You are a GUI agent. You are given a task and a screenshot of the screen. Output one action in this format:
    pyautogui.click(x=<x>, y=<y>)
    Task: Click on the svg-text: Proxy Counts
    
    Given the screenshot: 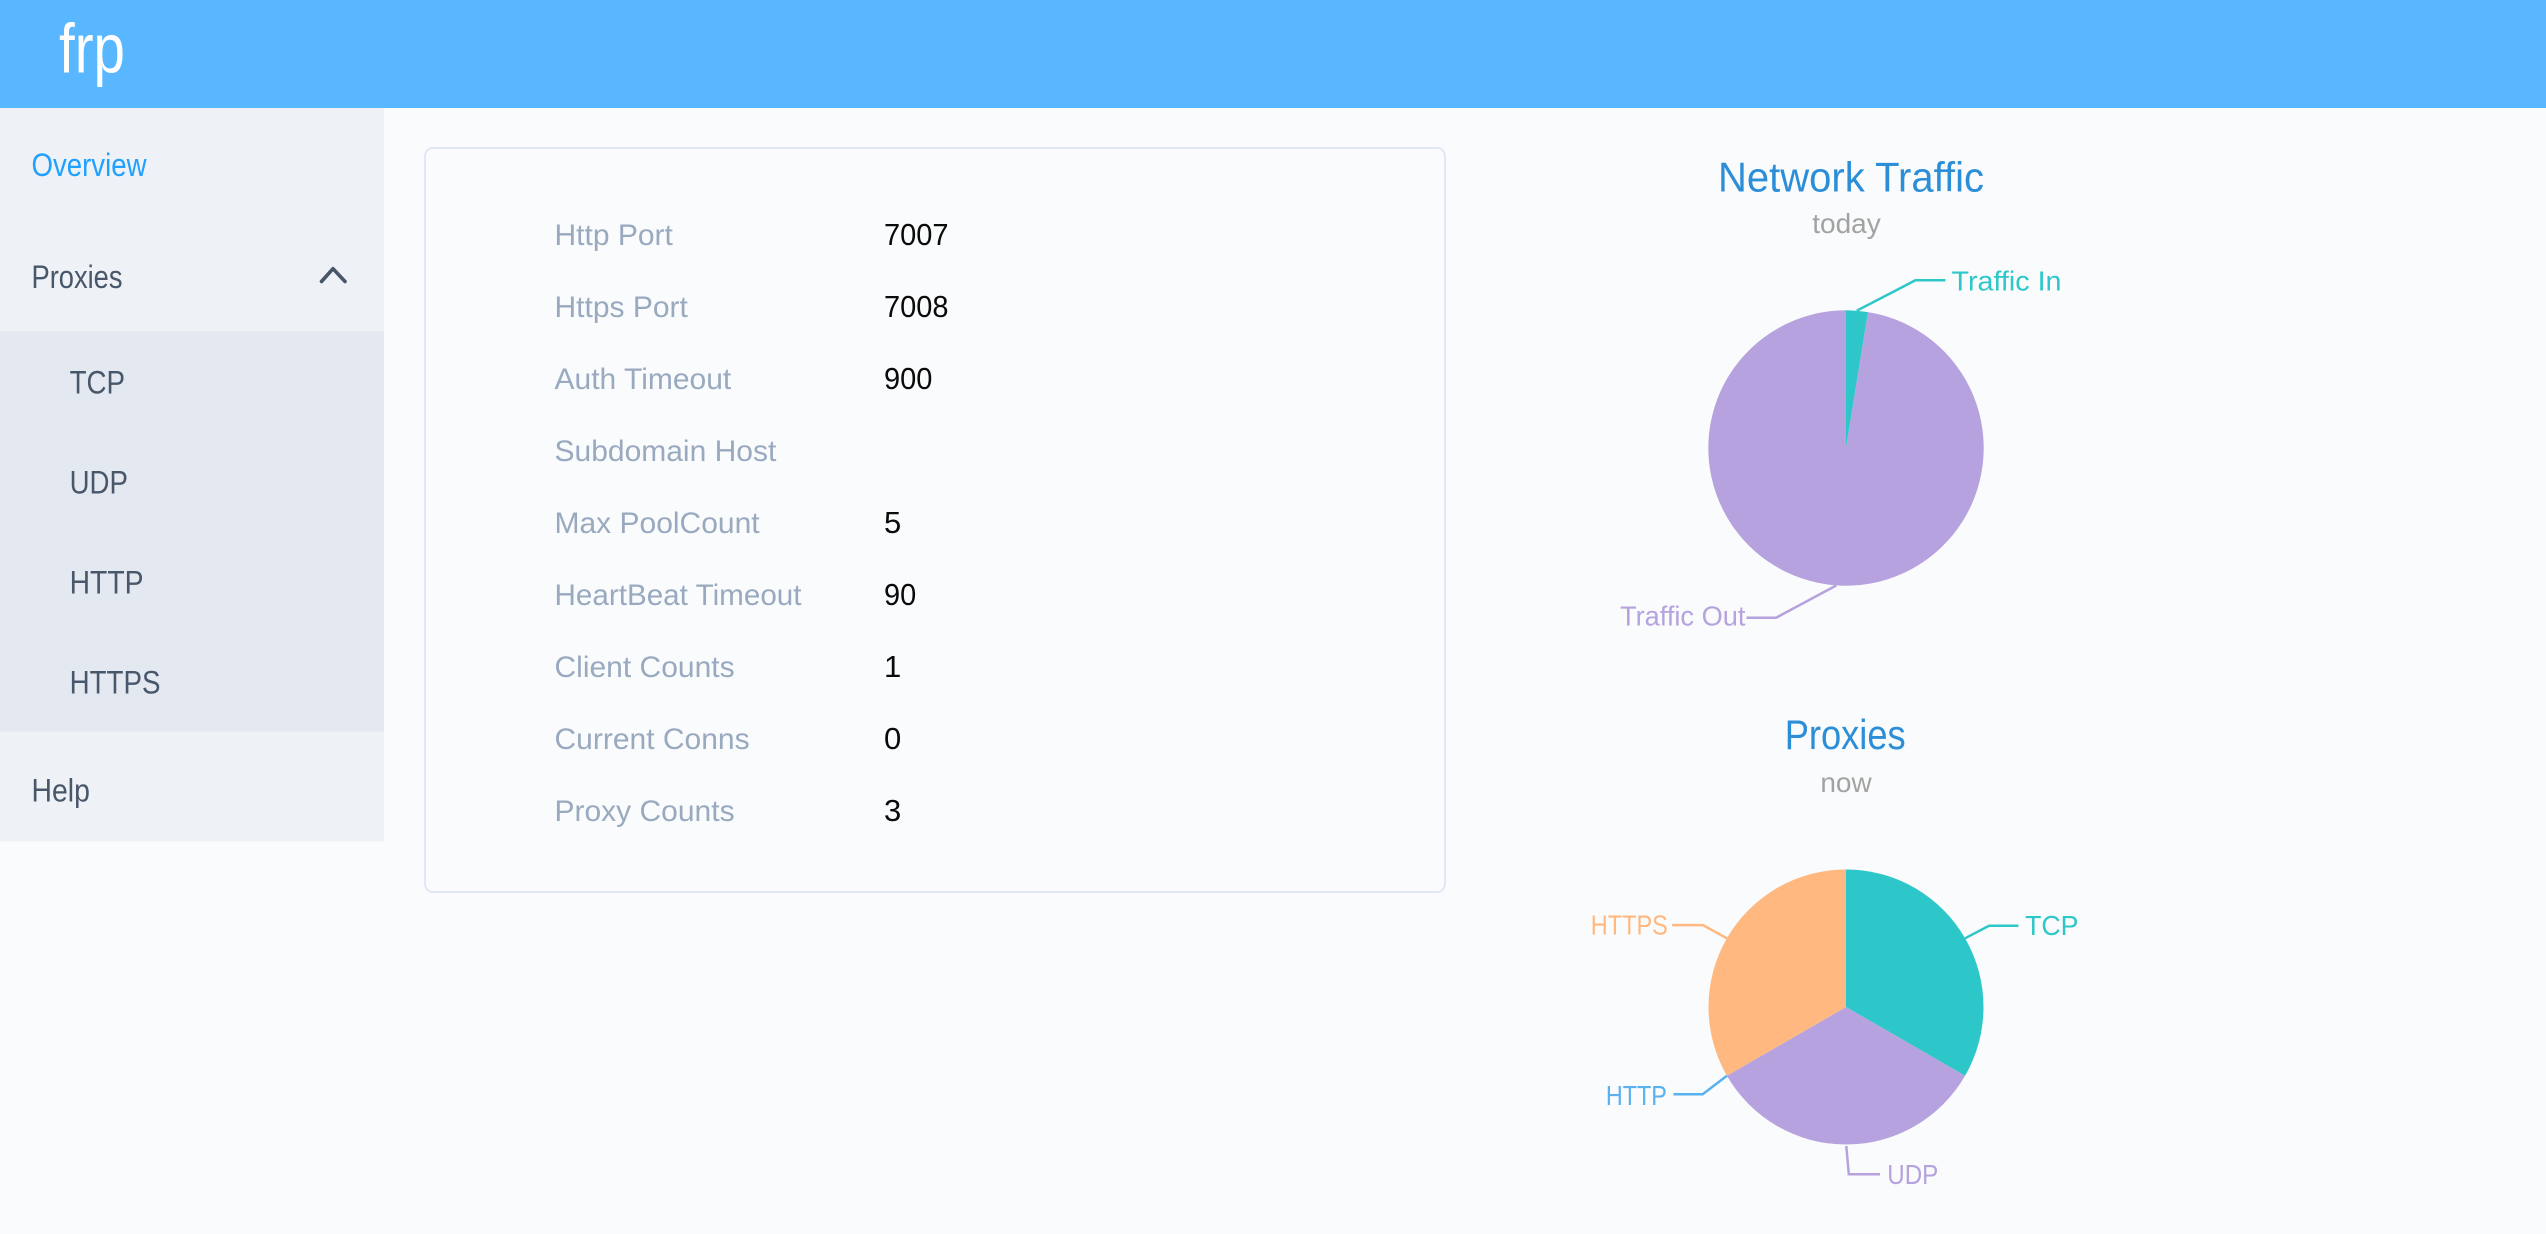 What is the action you would take?
    pyautogui.click(x=645, y=811)
    